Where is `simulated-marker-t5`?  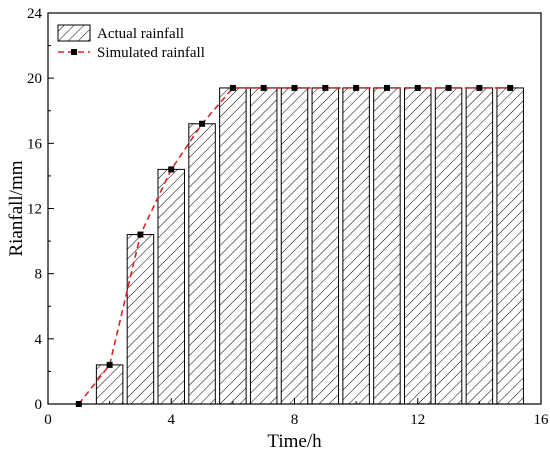
simulated-marker-t5 is located at coordinates (202, 123).